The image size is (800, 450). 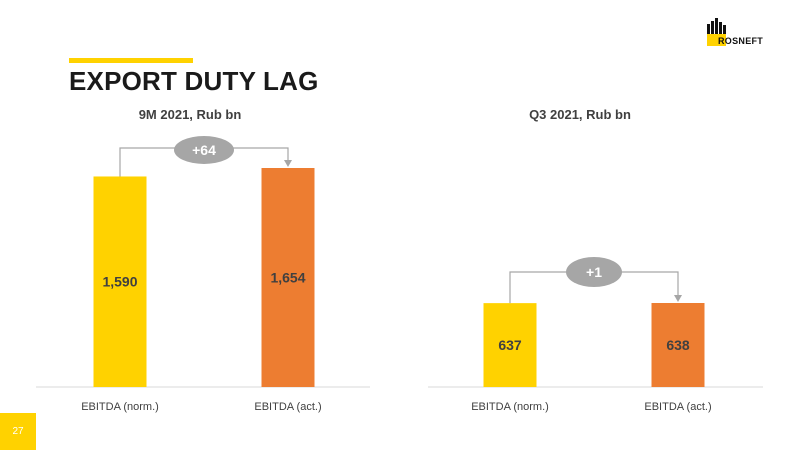 I want to click on bar-value-label: 1,590, so click(x=119, y=282).